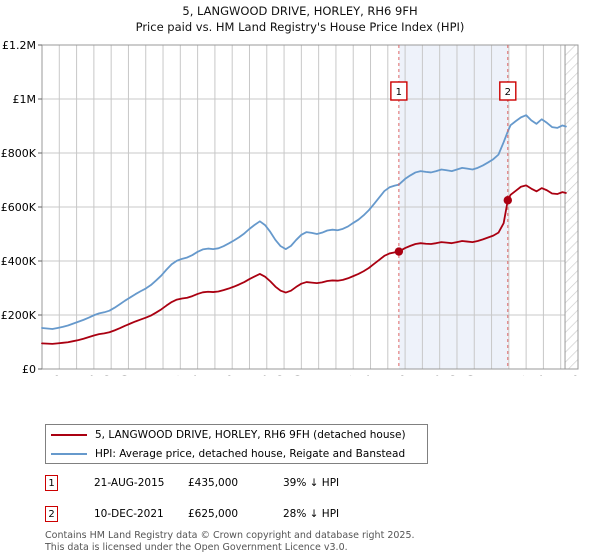  I want to click on svg-text: 2013, so click(349, 375).